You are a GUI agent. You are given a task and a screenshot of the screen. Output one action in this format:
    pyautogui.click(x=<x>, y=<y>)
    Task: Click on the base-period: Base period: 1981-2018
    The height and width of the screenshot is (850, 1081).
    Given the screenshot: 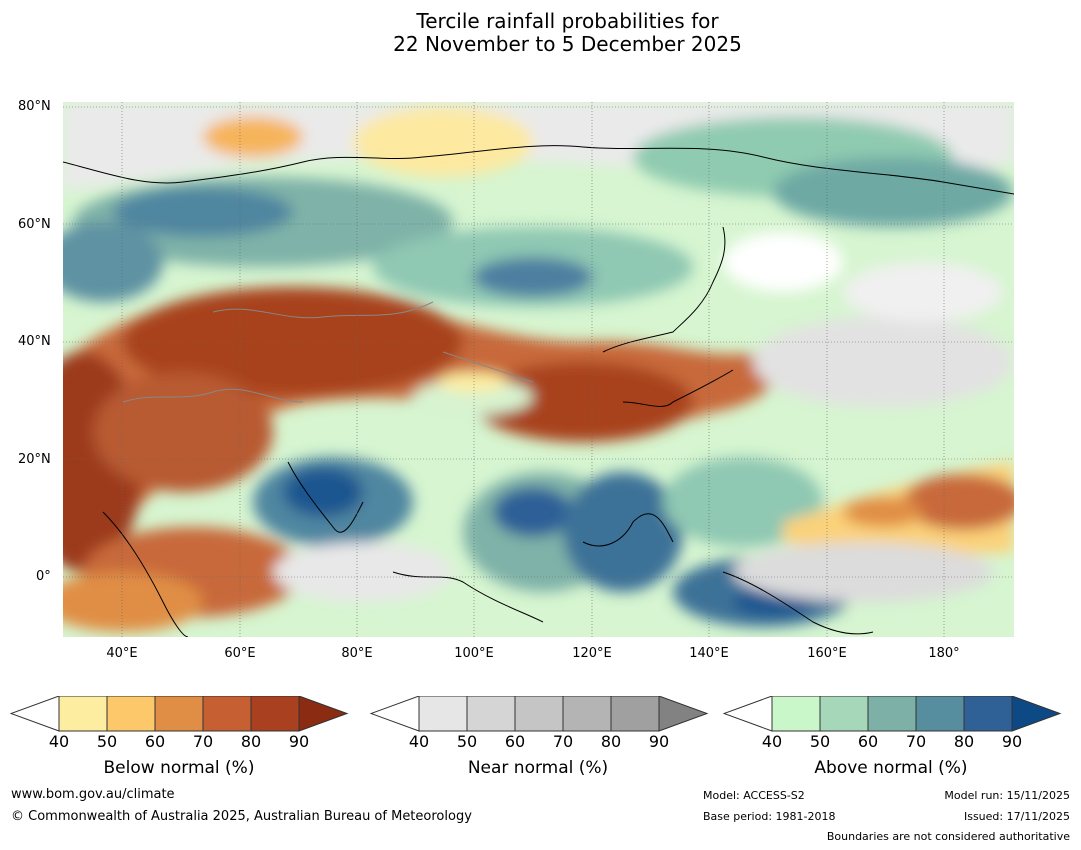 What is the action you would take?
    pyautogui.click(x=769, y=816)
    